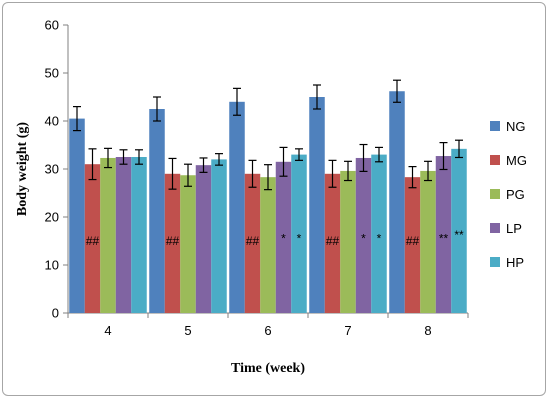 The width and height of the screenshot is (550, 400). I want to click on x-axis: 4 5 6 7 8, so click(268, 325).